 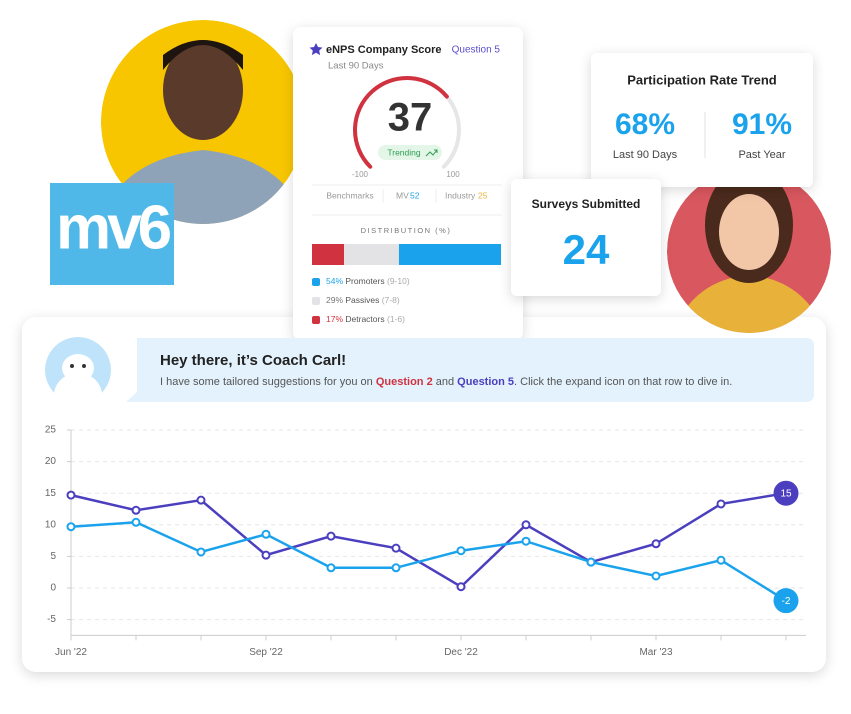 What do you see at coordinates (51, 461) in the screenshot?
I see `y-tick-label: 20` at bounding box center [51, 461].